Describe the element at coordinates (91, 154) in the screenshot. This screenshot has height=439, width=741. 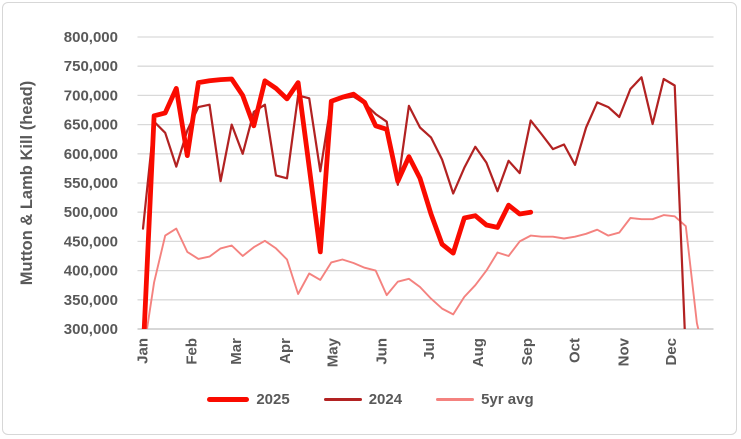
I see `y-tick-label: 600,000` at that location.